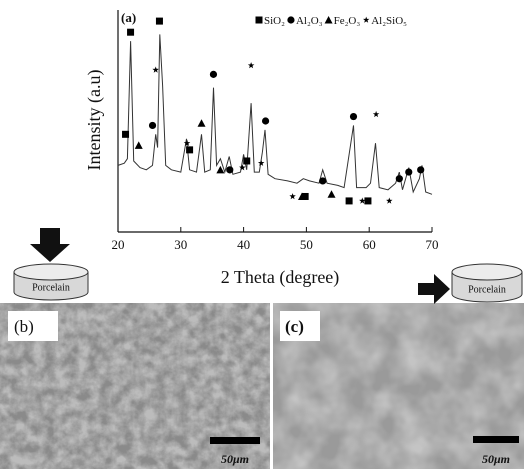 Image resolution: width=524 pixels, height=474 pixels. I want to click on x-tick-label: 40, so click(243, 244).